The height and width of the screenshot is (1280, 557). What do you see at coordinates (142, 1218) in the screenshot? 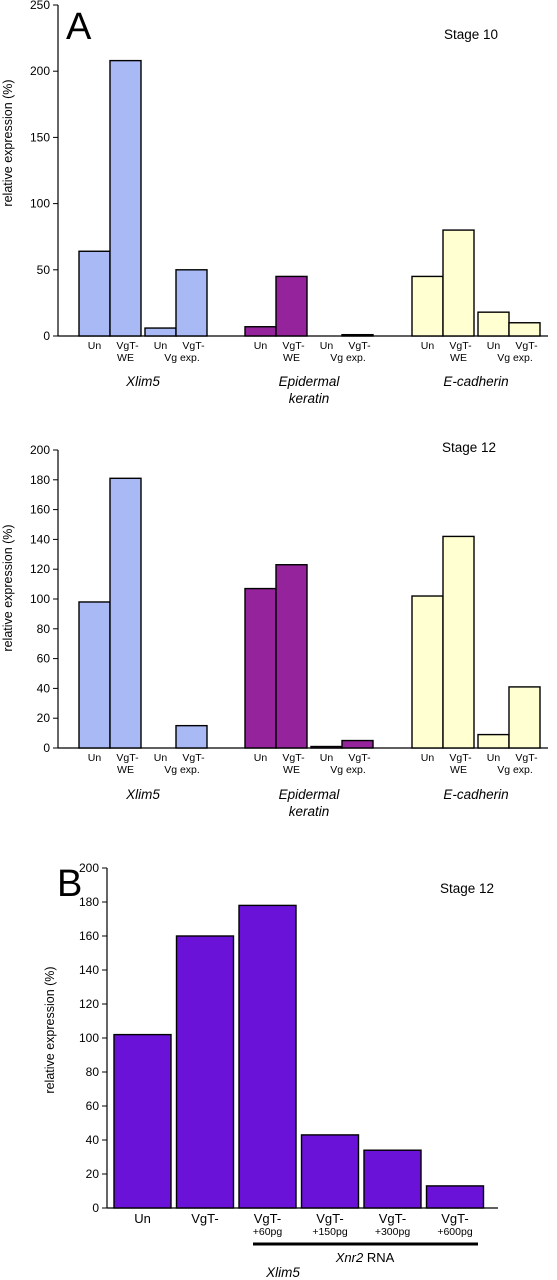
I see `x-tick-label: Un` at bounding box center [142, 1218].